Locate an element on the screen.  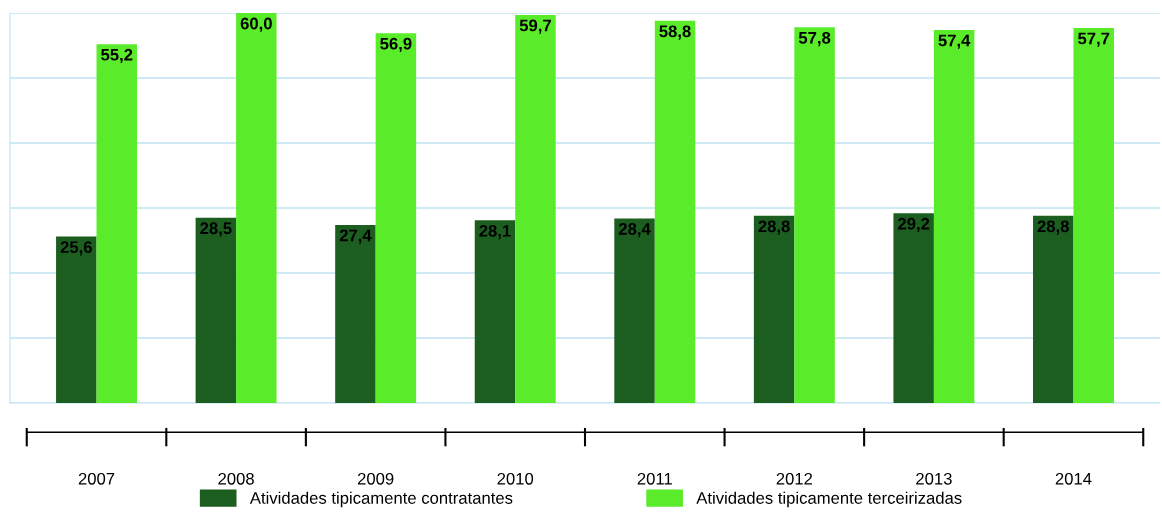
data-label: 56,9 is located at coordinates (396, 44).